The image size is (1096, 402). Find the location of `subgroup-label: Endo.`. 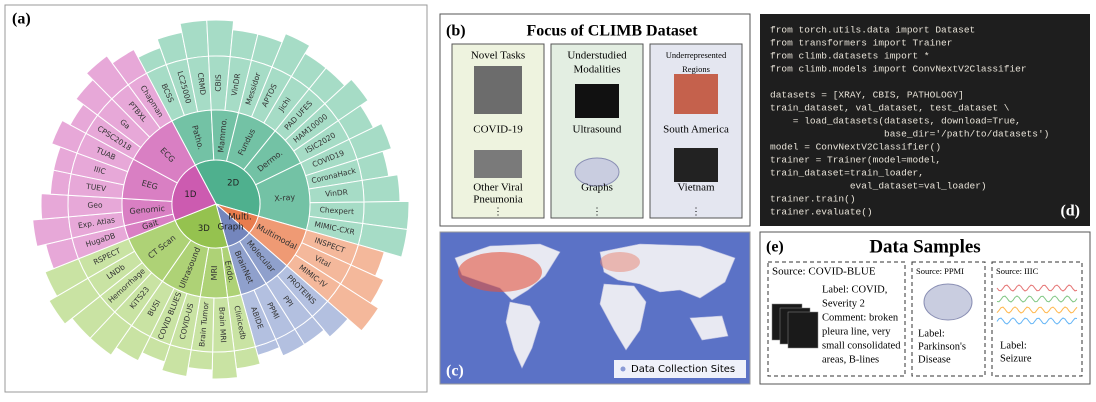

subgroup-label: Endo. is located at coordinates (229, 272).